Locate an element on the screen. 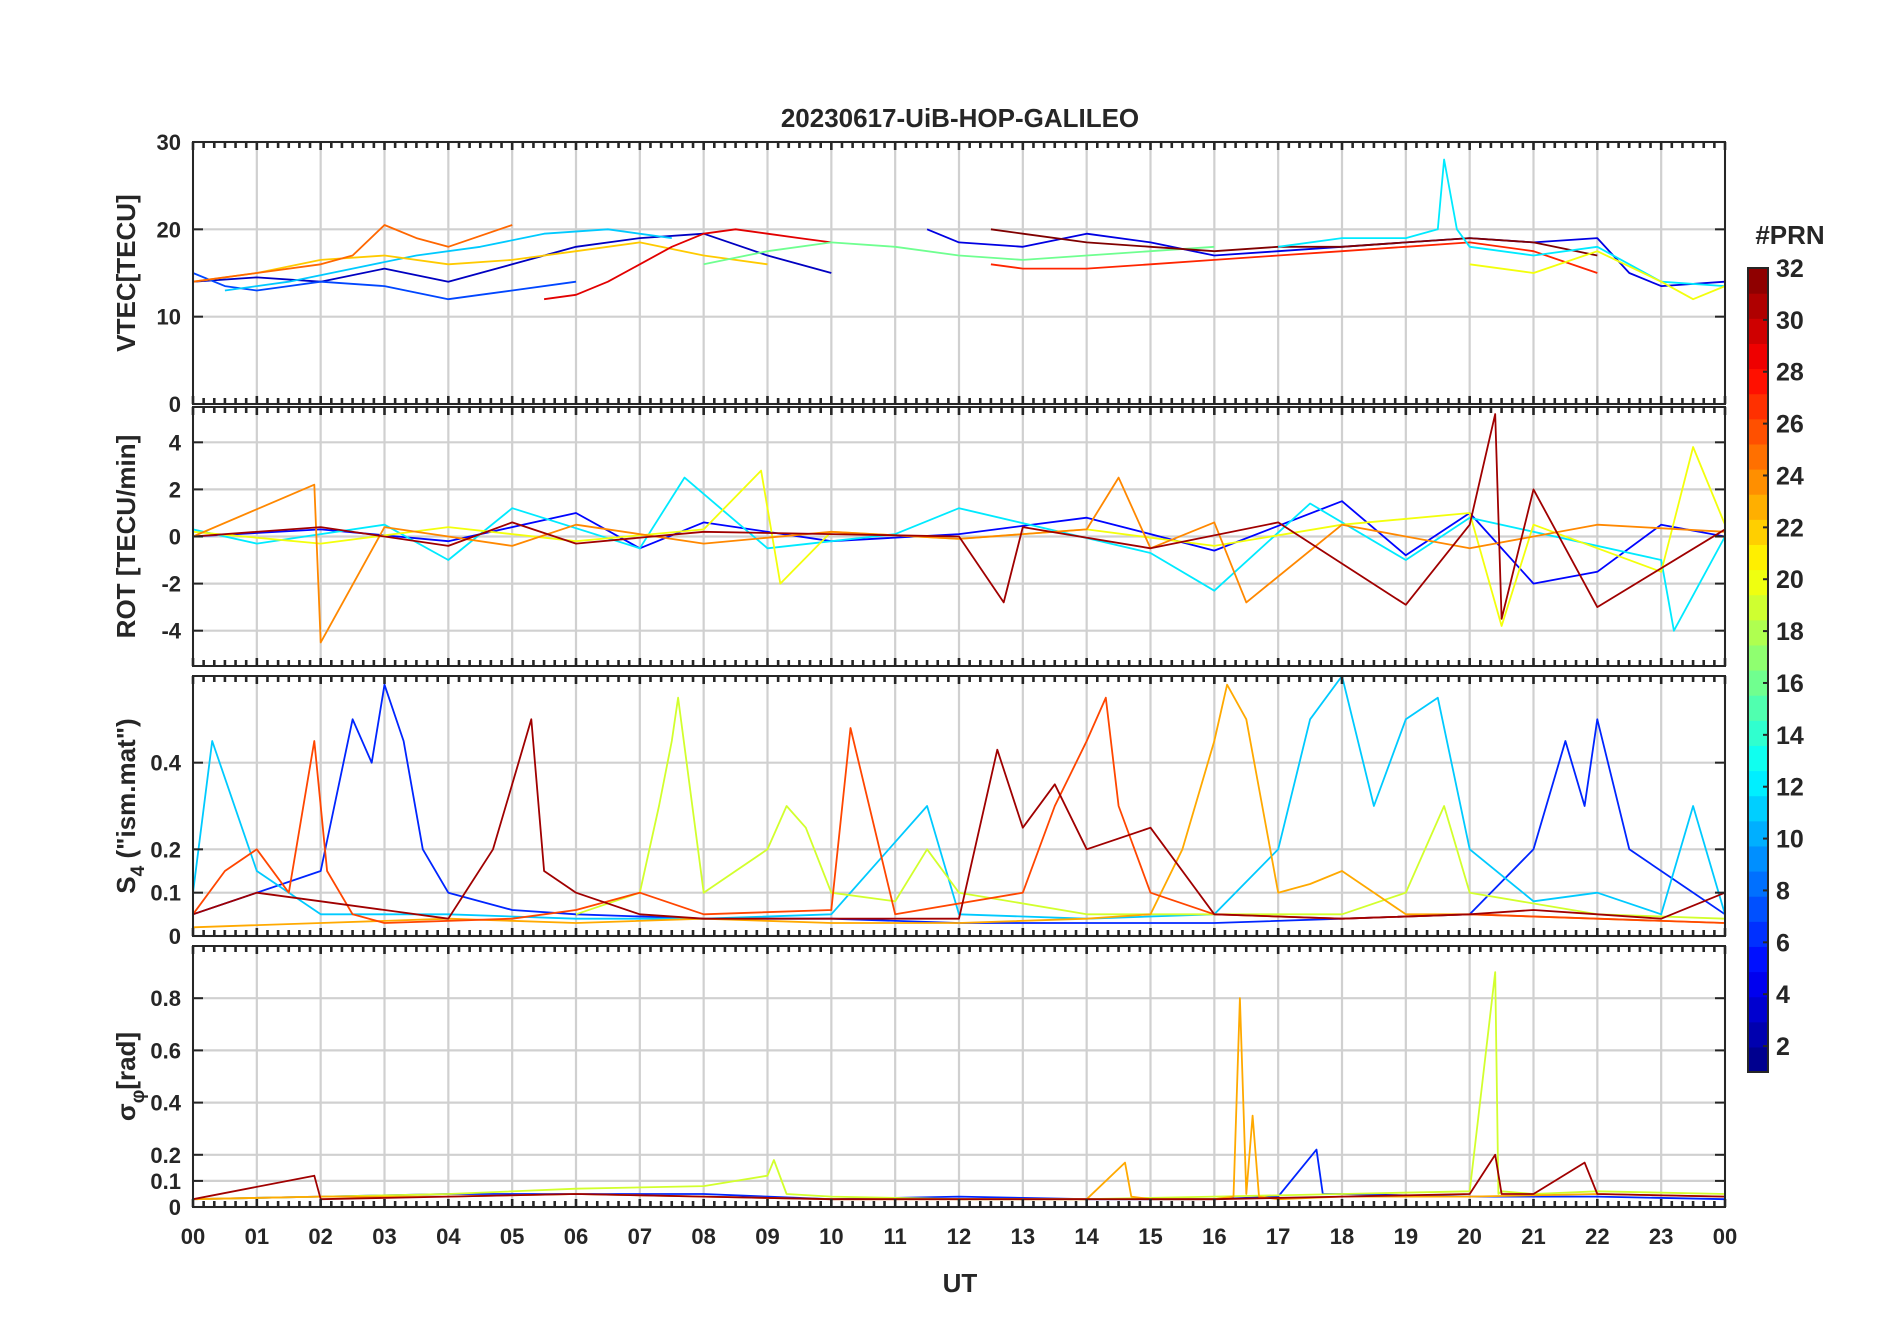  x-tick-label: 12 is located at coordinates (959, 1236).